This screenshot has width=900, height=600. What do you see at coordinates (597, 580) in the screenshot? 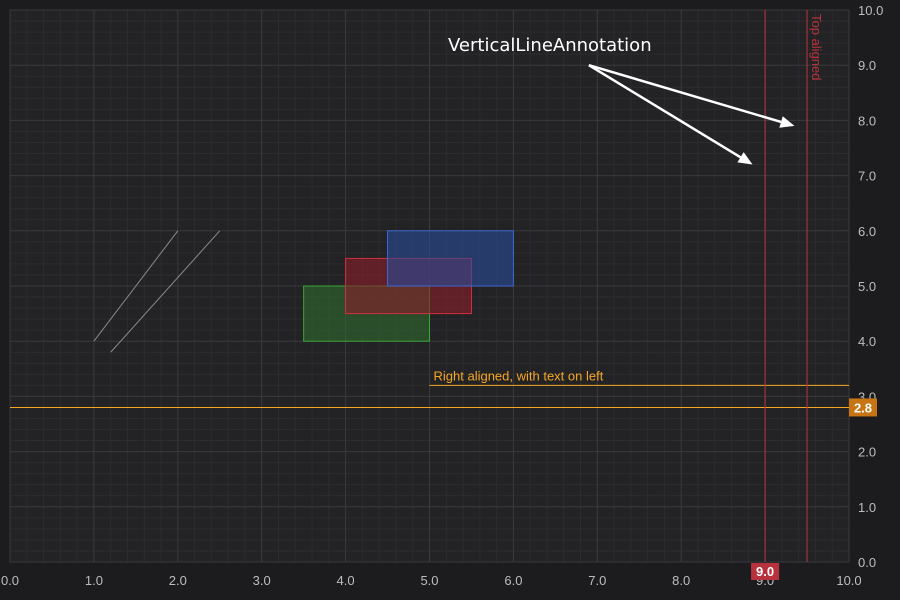
I see `x-tick-label: 7.0` at bounding box center [597, 580].